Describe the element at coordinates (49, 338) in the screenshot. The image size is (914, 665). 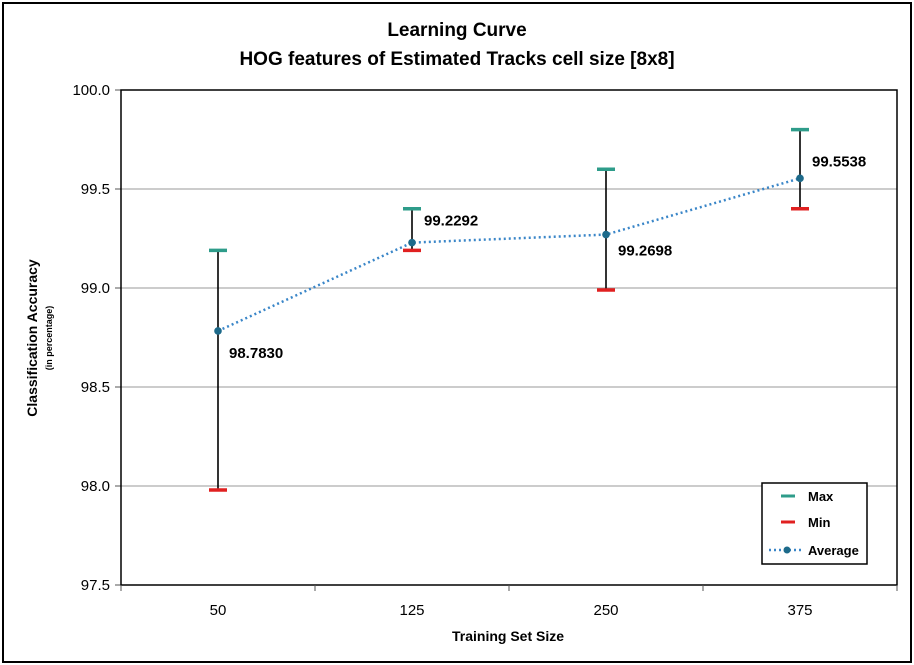
I see `y-axis-sublabel: (in percentage)` at that location.